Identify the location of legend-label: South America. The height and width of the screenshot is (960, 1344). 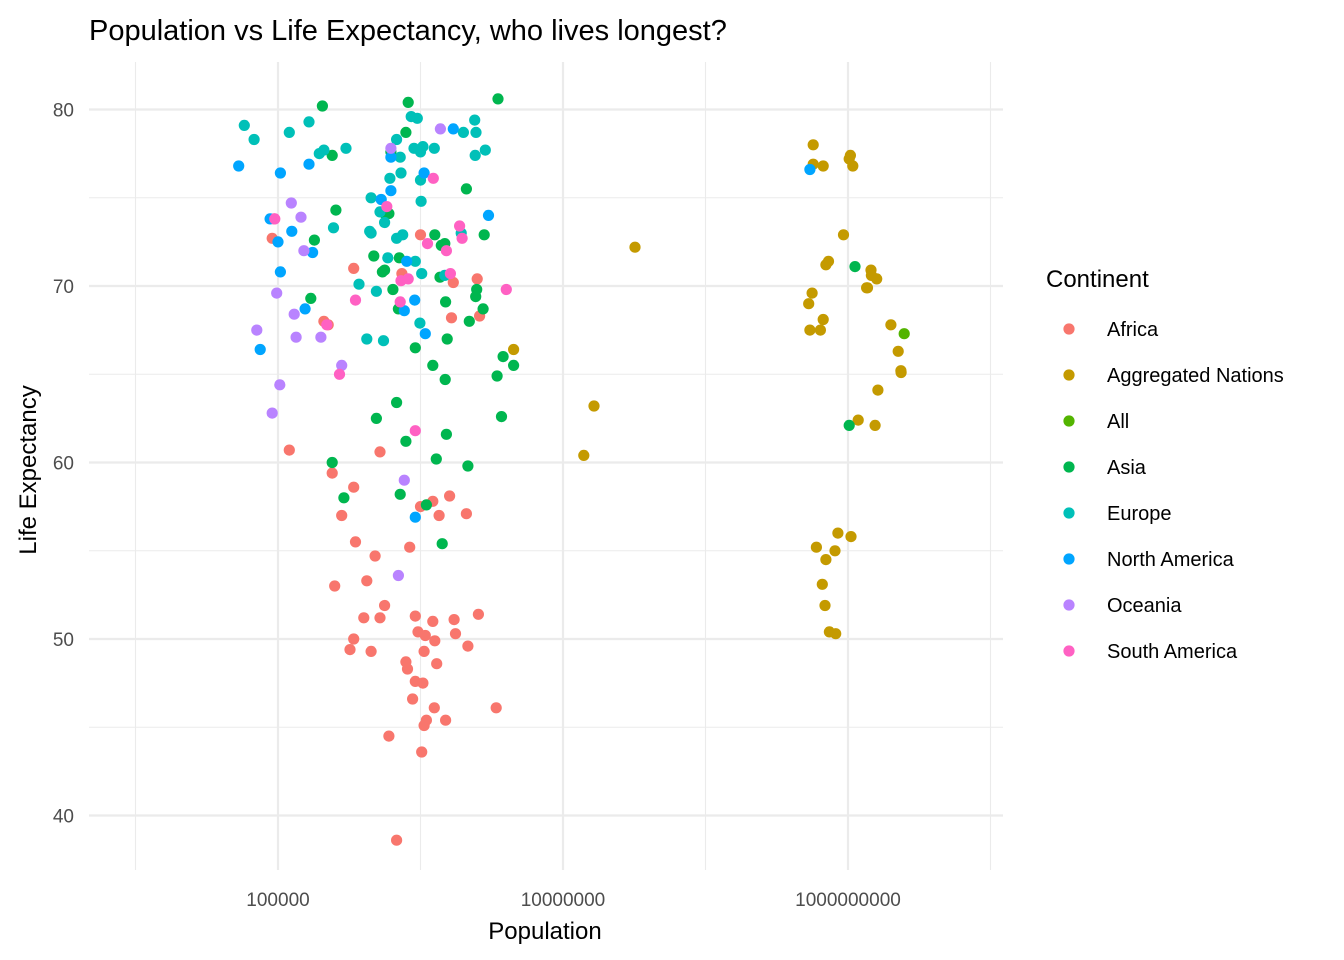
(1172, 652).